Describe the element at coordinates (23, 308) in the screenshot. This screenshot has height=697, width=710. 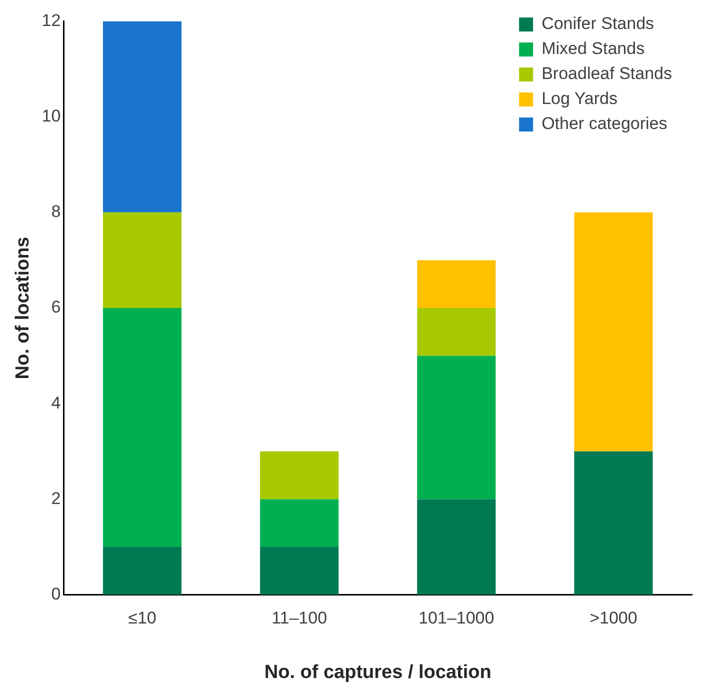
I see `y-axis-title: No. of locations` at that location.